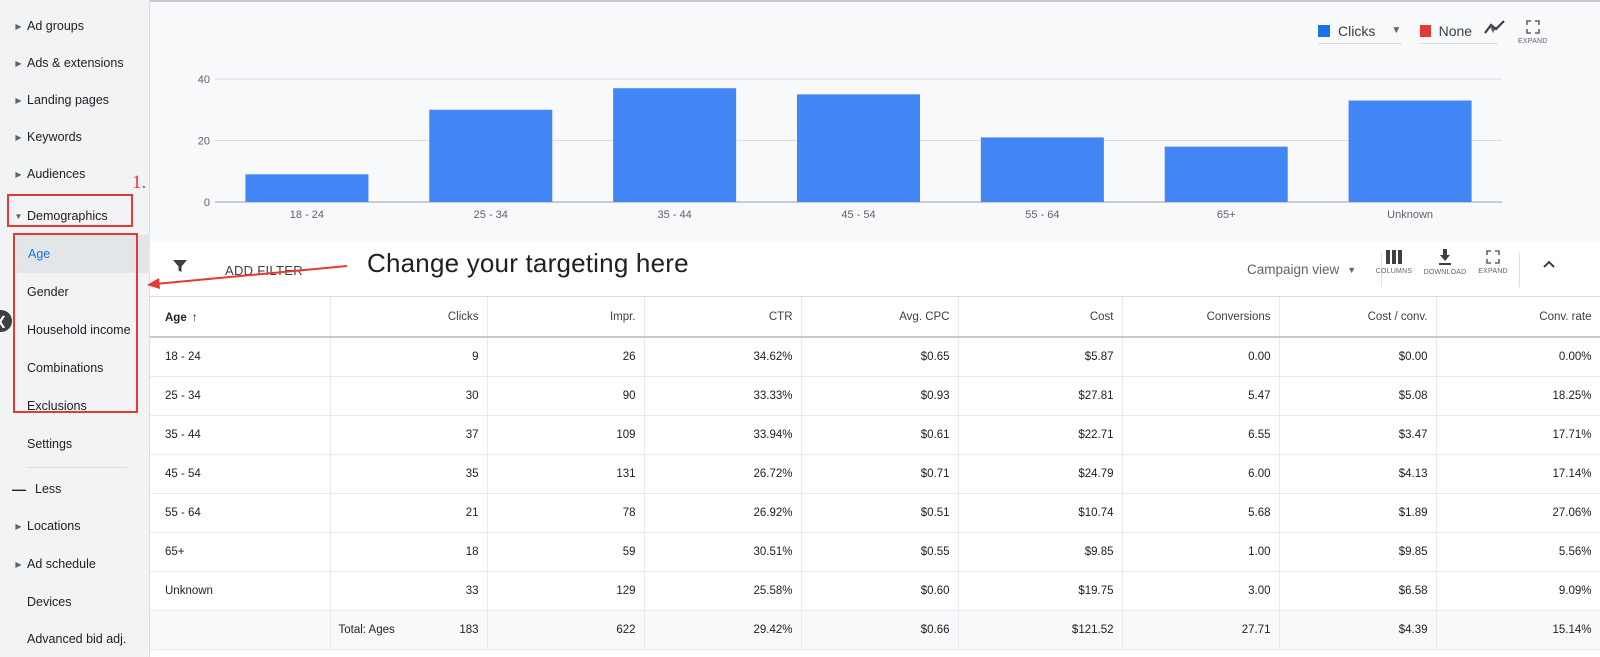 The image size is (1600, 657). What do you see at coordinates (528, 263) in the screenshot?
I see `annotation-callout-text: Change your targeting here` at bounding box center [528, 263].